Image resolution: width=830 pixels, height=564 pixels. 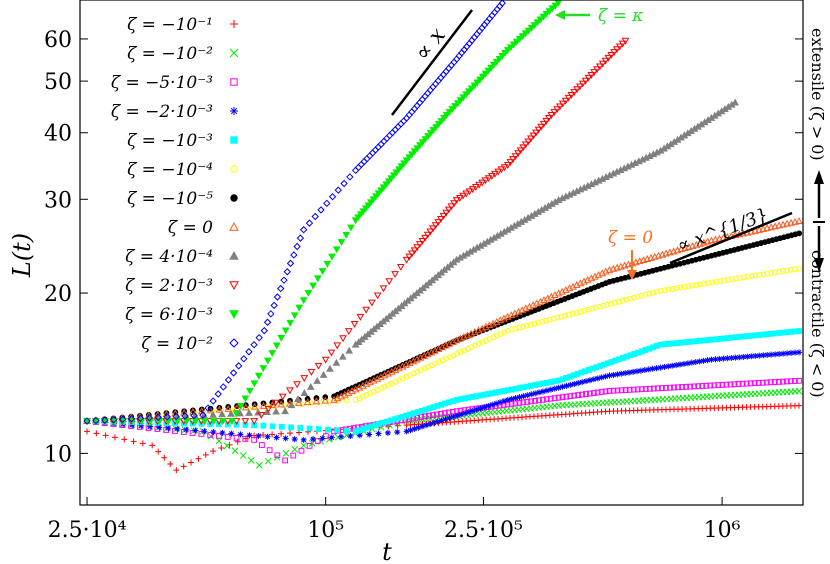 What do you see at coordinates (169, 315) in the screenshot?
I see `legend-label: ζ = 6·10⁻³` at bounding box center [169, 315].